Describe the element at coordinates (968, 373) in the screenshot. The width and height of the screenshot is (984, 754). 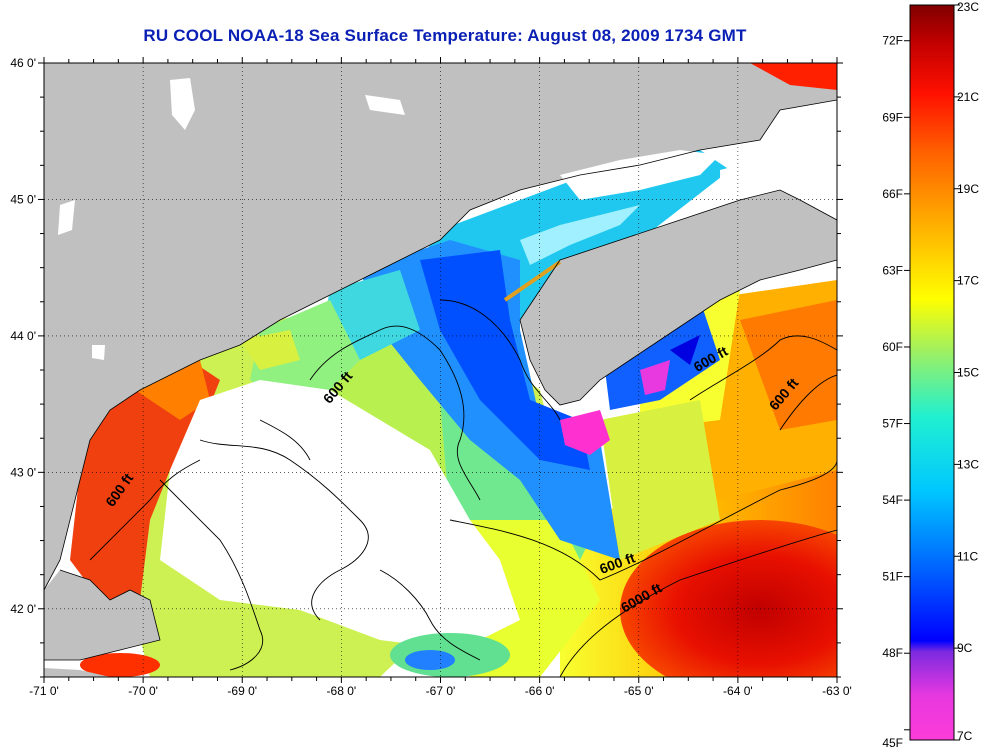
I see `colorbar-label-c: 15C` at that location.